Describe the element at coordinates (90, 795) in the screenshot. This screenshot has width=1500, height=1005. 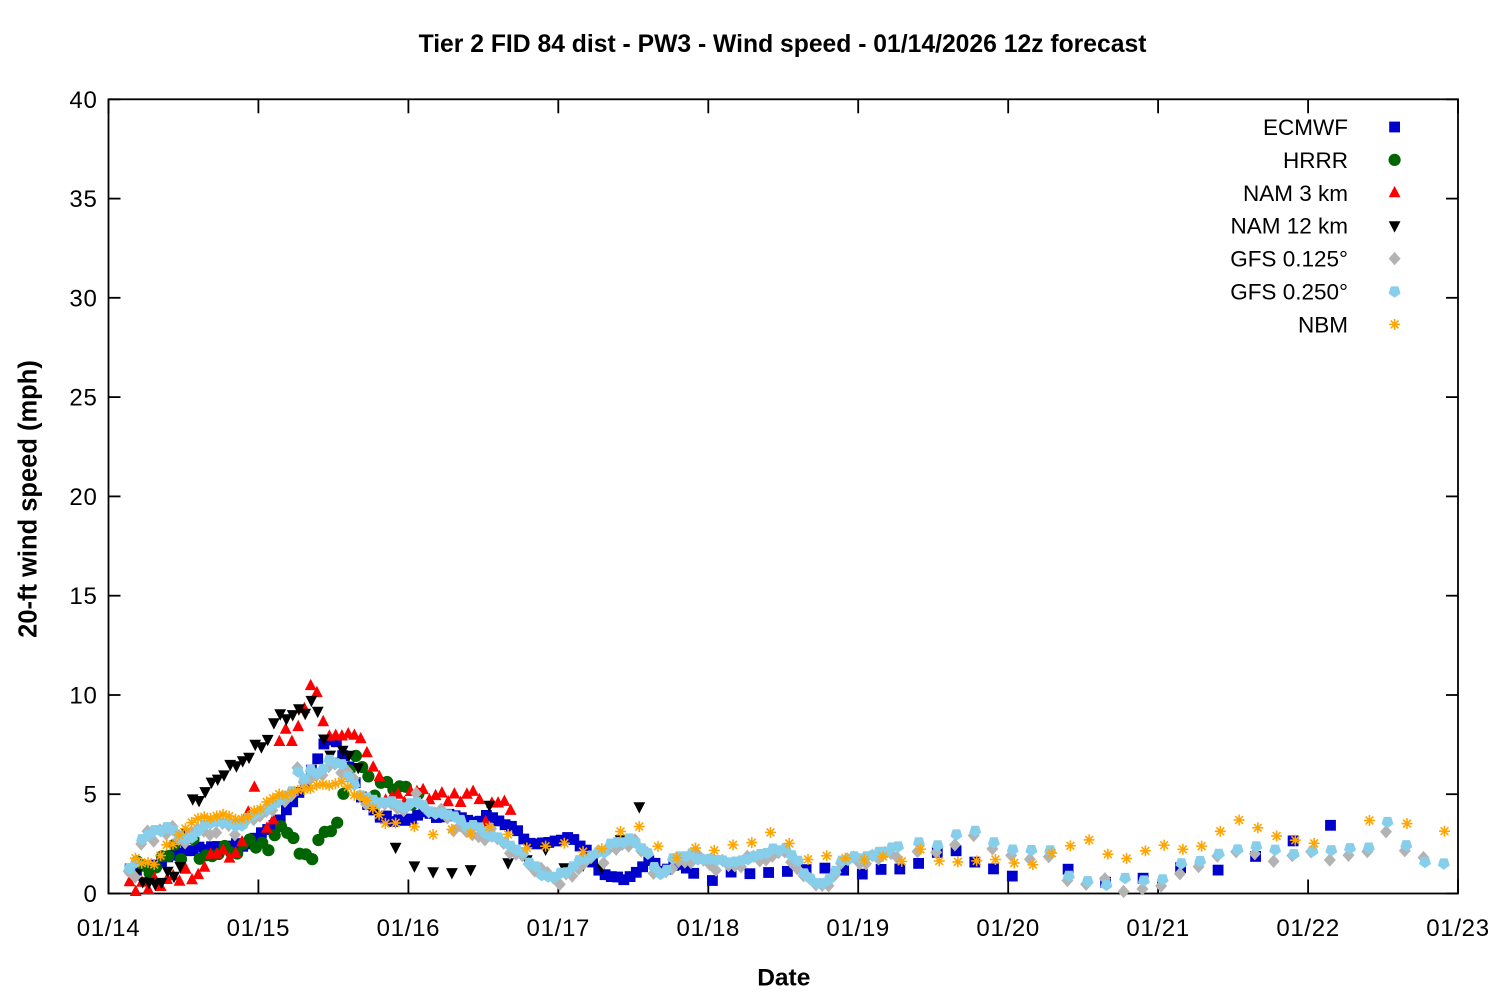
I see `svg-text: 5` at that location.